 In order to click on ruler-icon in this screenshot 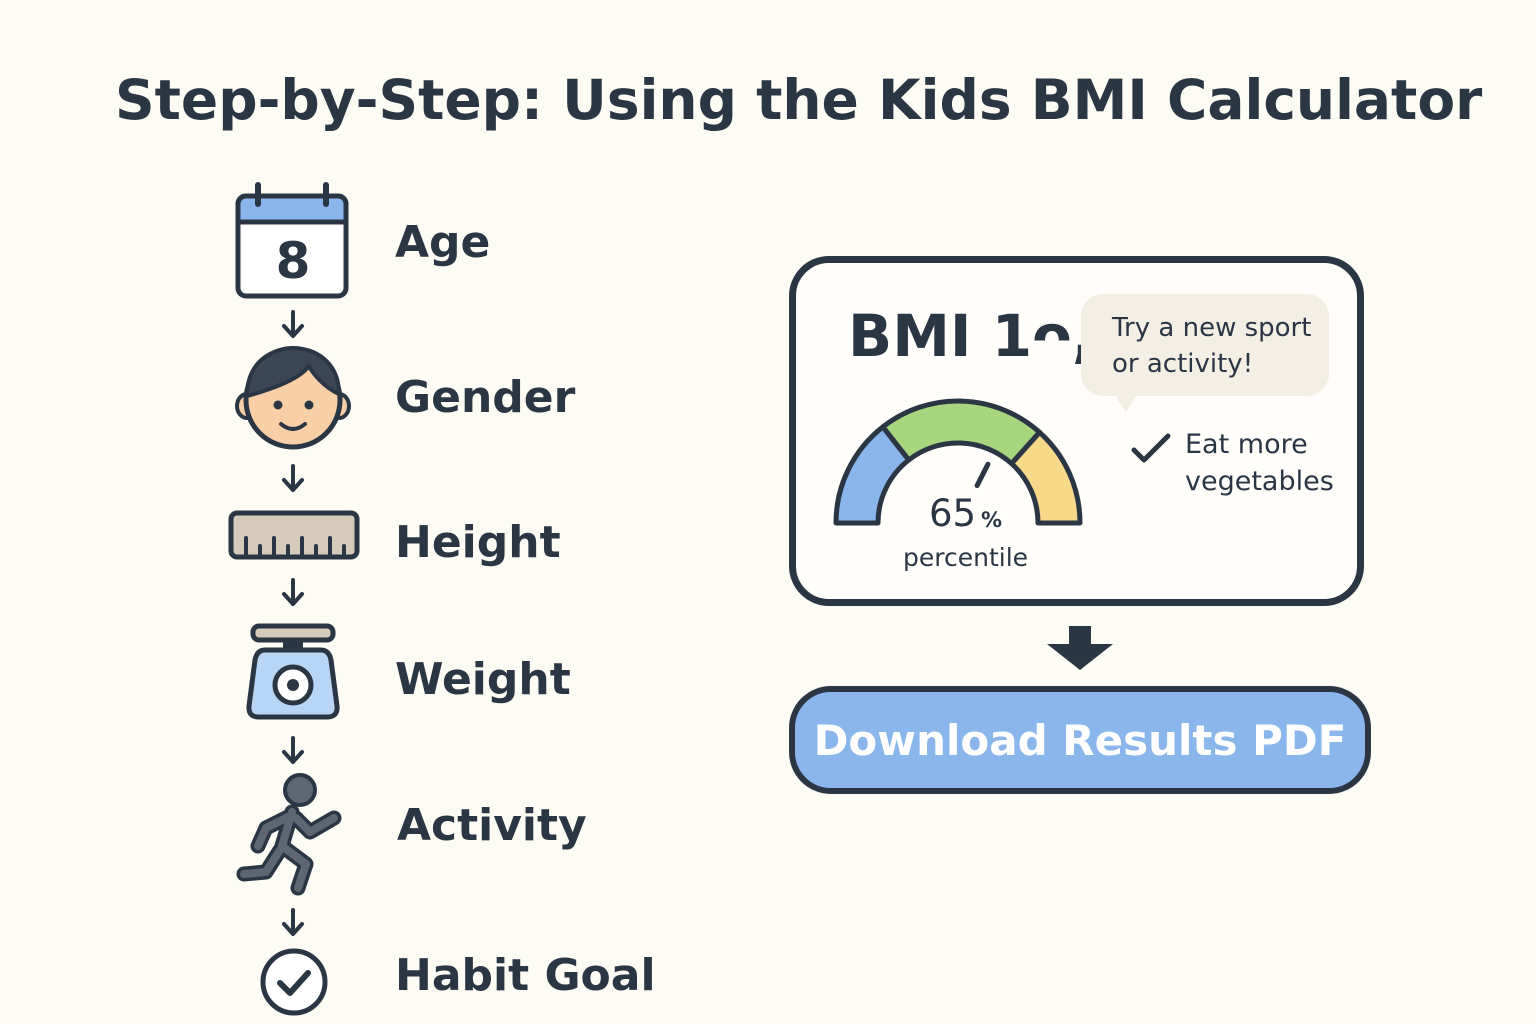, I will do `click(294, 535)`.